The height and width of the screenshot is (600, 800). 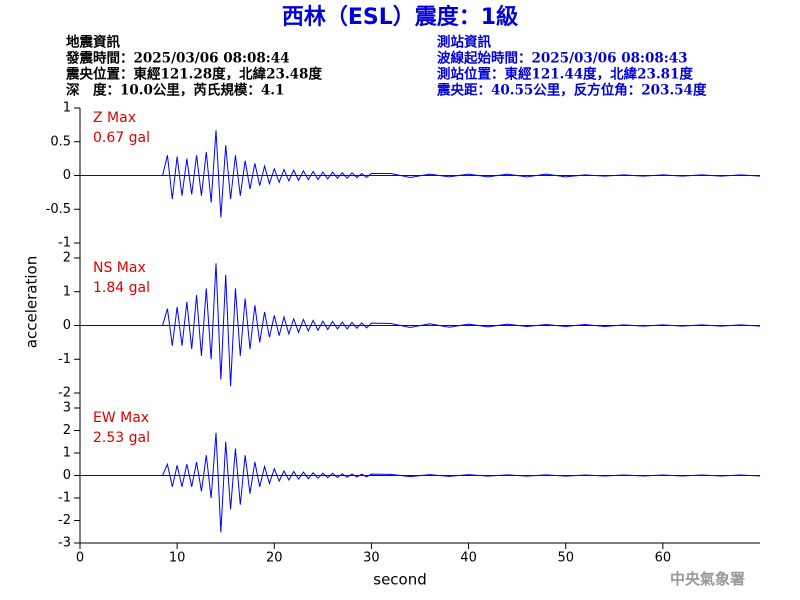 What do you see at coordinates (371, 558) in the screenshot?
I see `x-tick-label: 30` at bounding box center [371, 558].